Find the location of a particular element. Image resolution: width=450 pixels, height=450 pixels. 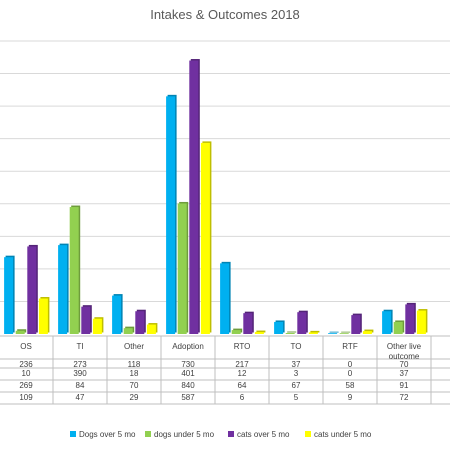

table-value: 730 is located at coordinates (188, 364).